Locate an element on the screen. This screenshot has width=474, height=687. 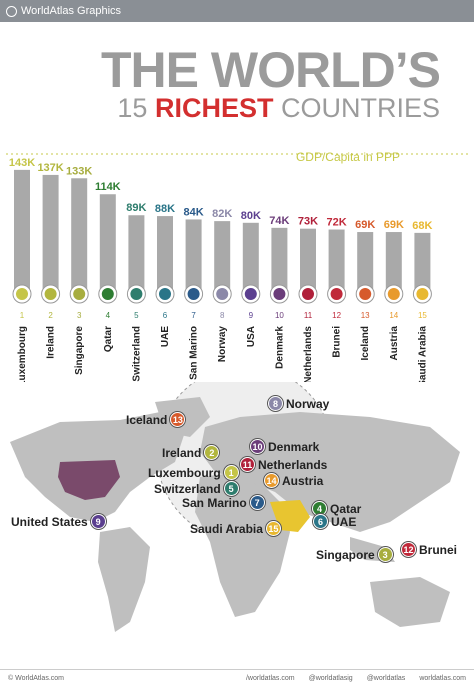
callout-label: Netherlands is located at coordinates (293, 464).